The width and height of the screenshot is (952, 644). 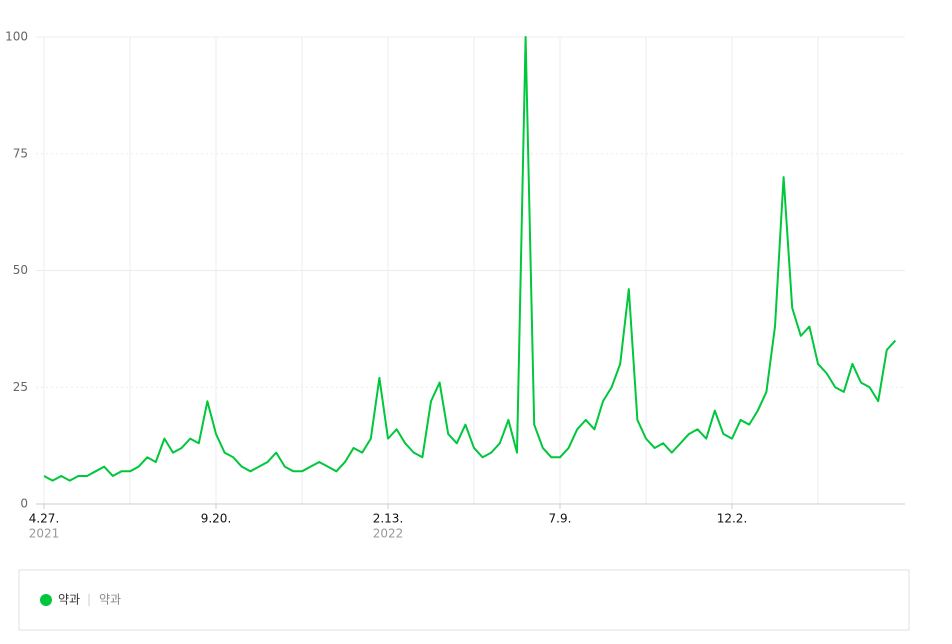 I want to click on y-tick-label: 25, so click(x=20, y=387).